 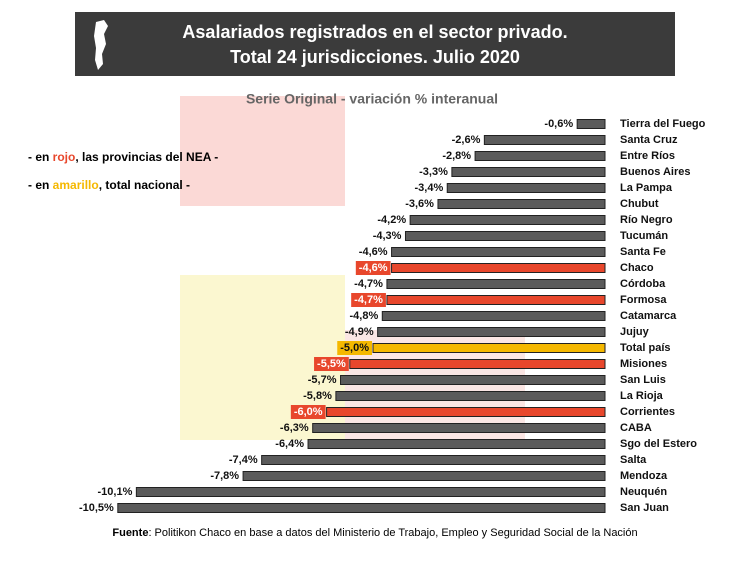 I want to click on value-label-group: -3,4%, so click(x=428, y=188).